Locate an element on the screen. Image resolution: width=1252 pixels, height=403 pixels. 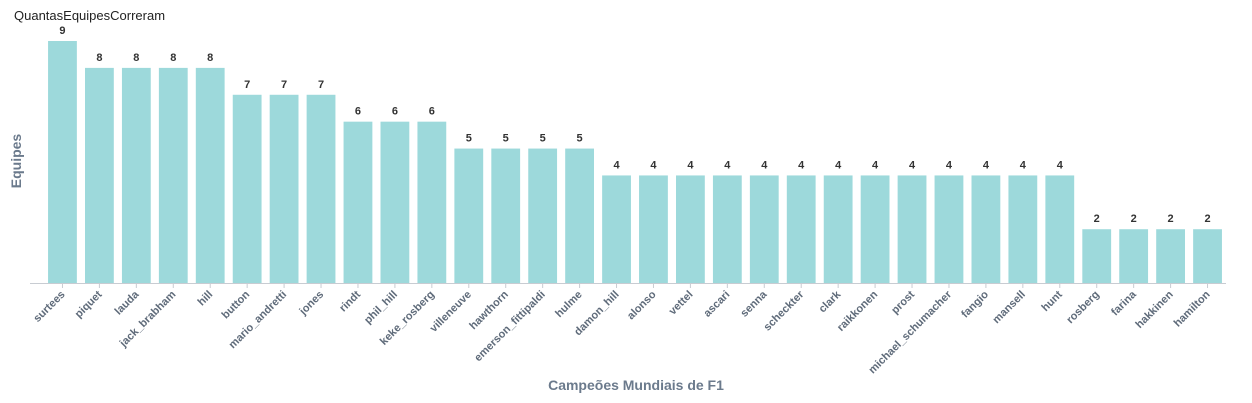
bar-hawthorn is located at coordinates (506, 215).